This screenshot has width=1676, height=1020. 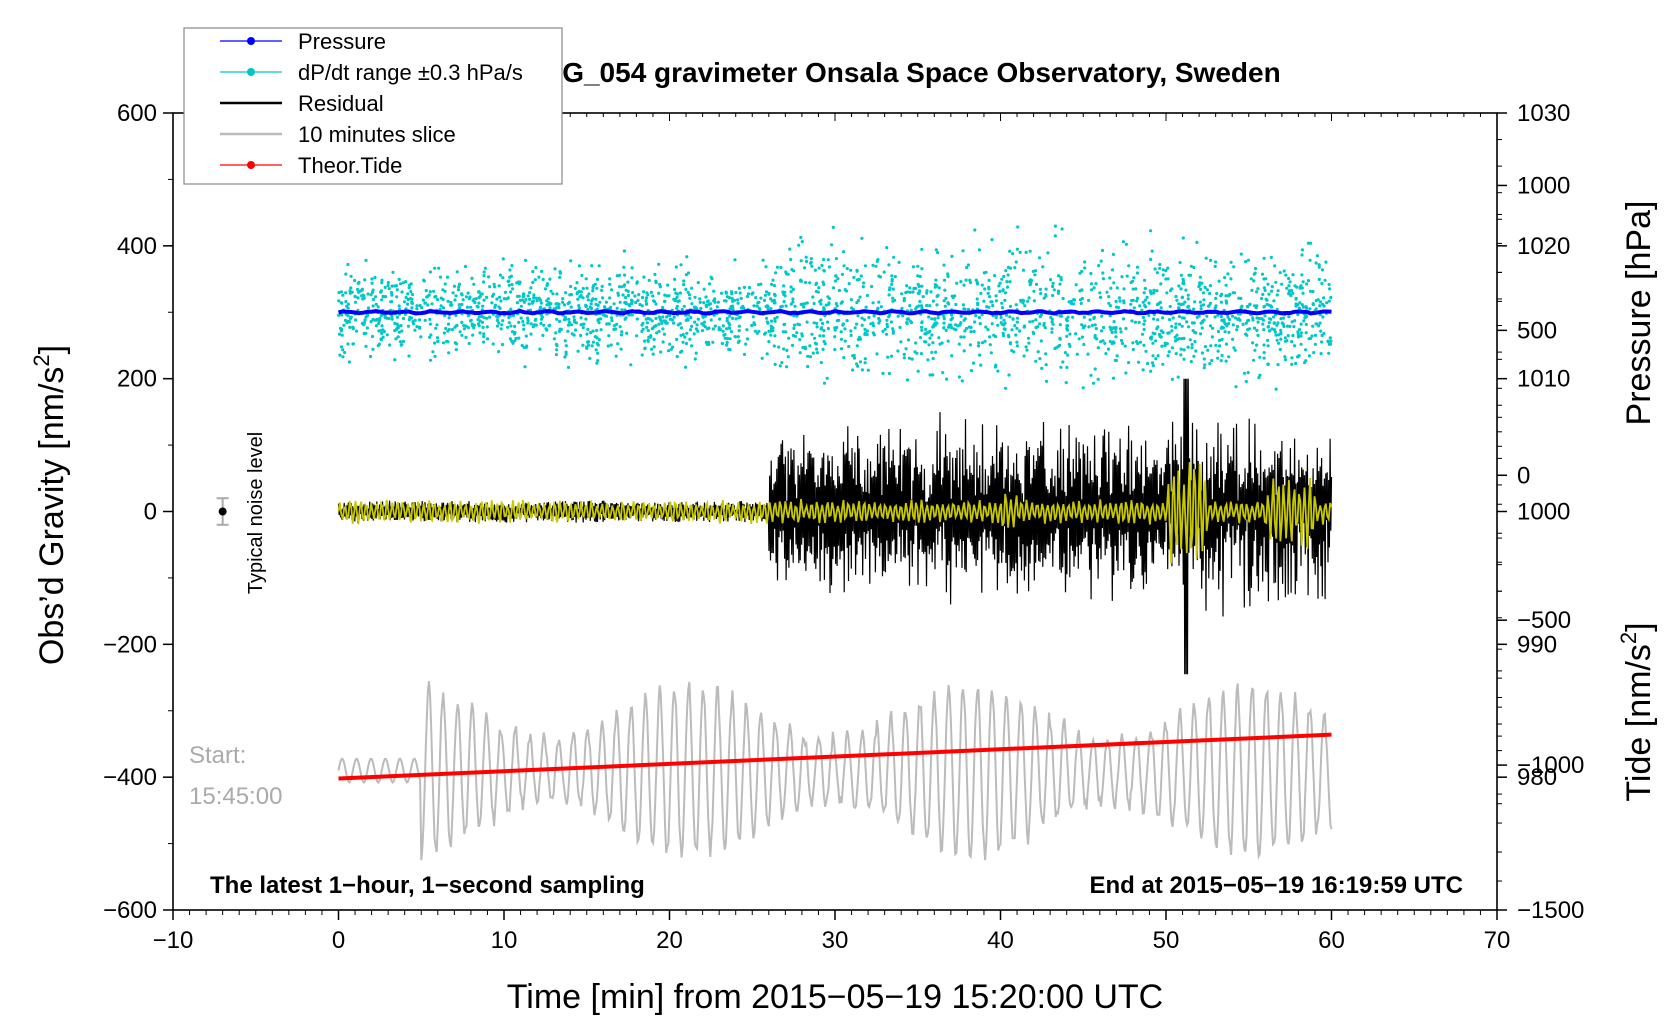 I want to click on y-tick-label: 0, so click(x=150, y=512).